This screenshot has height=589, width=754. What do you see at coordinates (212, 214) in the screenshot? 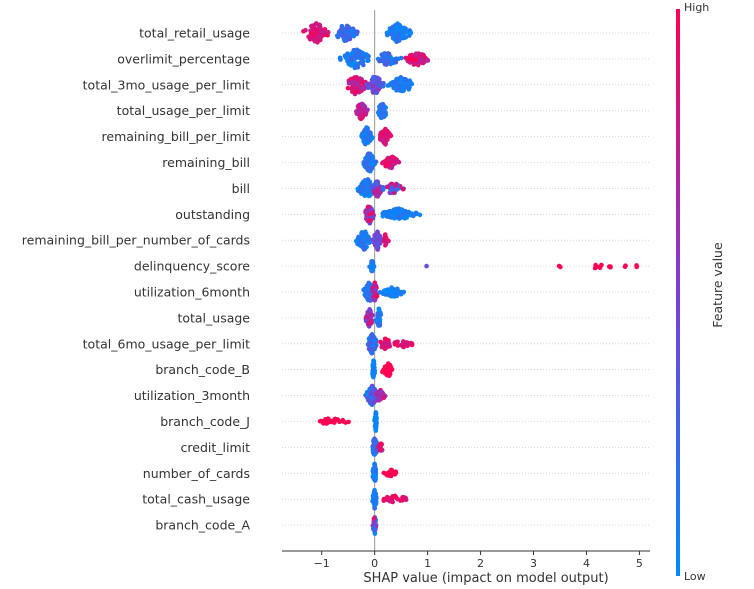
I see `feature-label: outstanding` at bounding box center [212, 214].